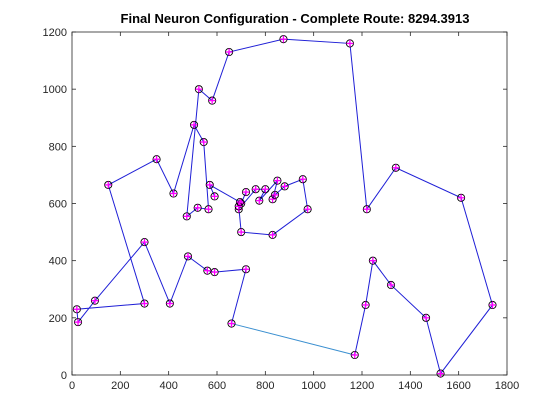 The height and width of the screenshot is (420, 560). I want to click on y-tick-label: 800, so click(58, 147).